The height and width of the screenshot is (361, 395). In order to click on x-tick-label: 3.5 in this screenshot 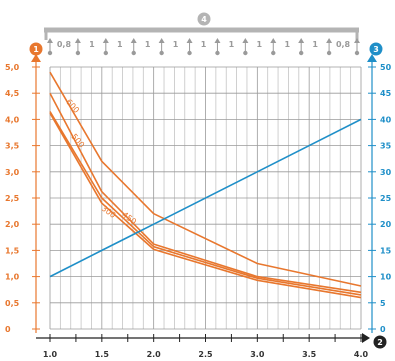, I will do `click(309, 354)`.